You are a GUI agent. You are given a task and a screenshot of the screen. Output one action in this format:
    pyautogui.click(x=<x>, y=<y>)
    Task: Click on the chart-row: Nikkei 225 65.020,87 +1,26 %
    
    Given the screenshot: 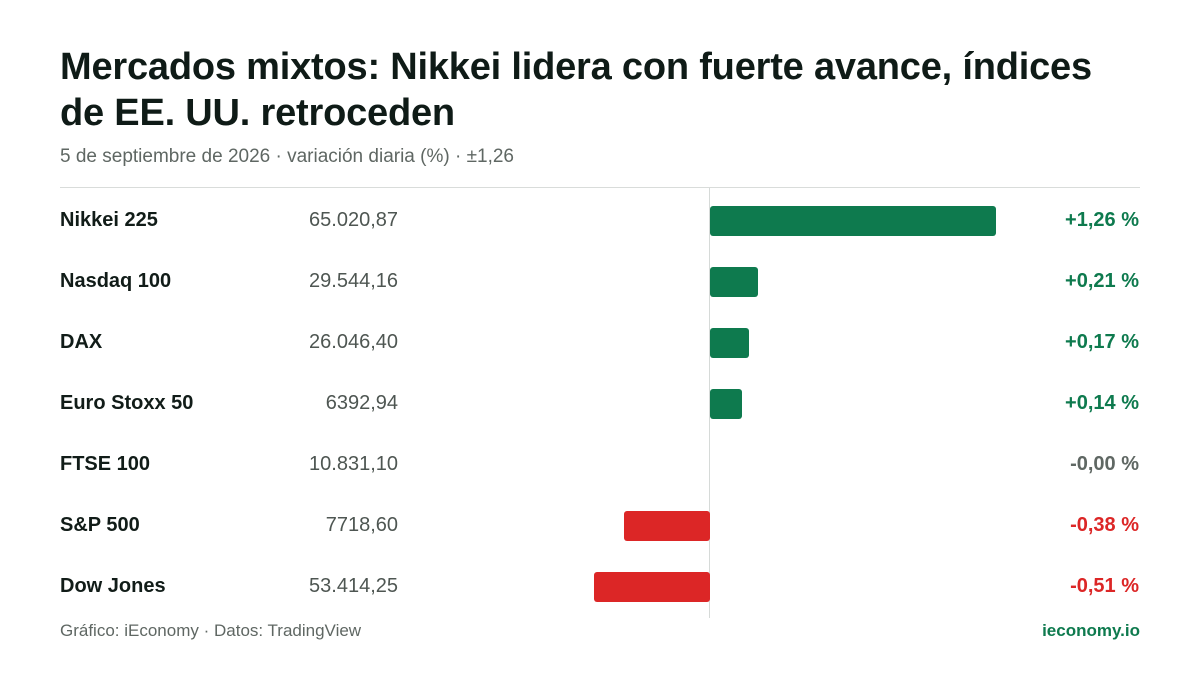 What is the action you would take?
    pyautogui.click(x=600, y=220)
    